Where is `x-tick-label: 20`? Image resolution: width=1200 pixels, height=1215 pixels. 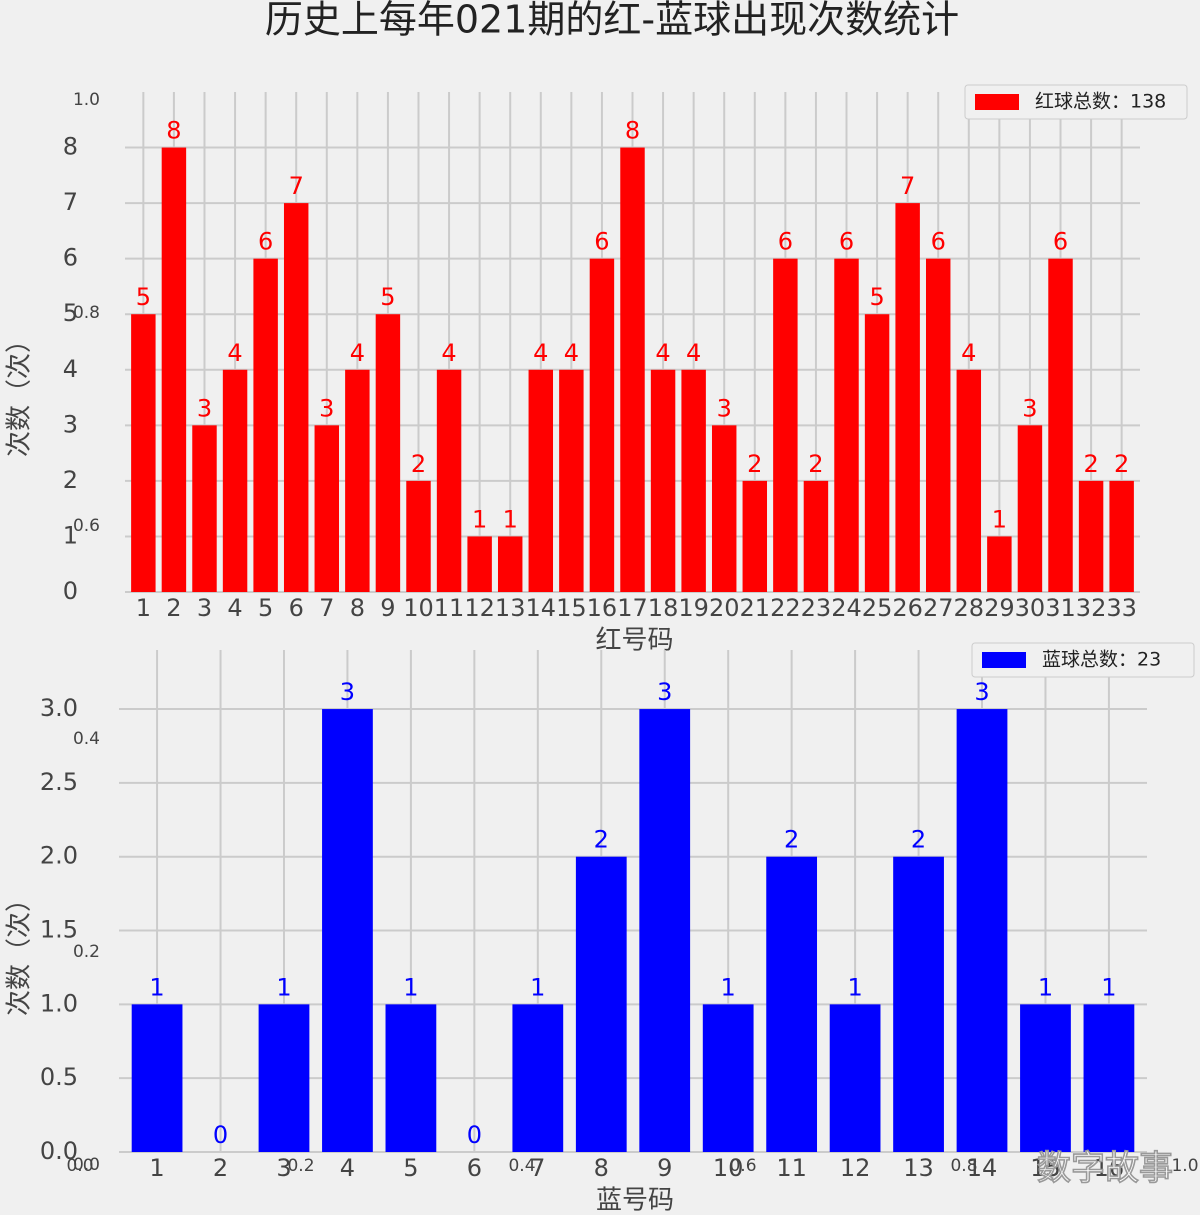
x-tick-label: 20 is located at coordinates (724, 608).